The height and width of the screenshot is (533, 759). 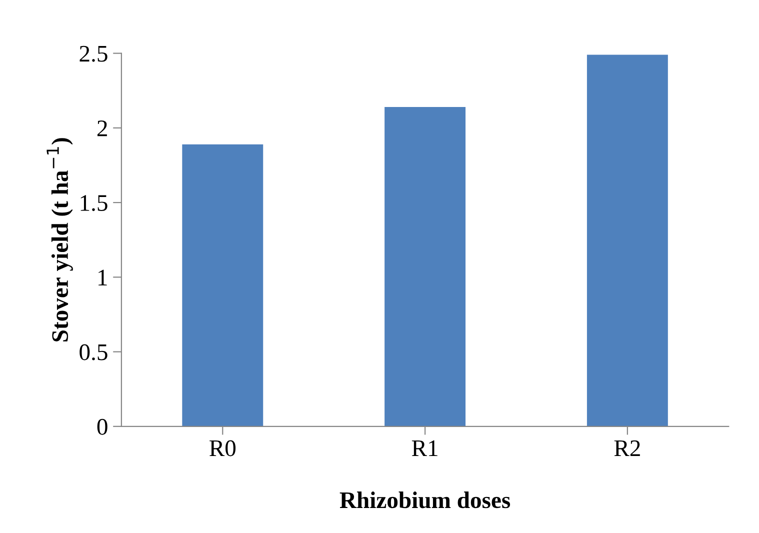 What do you see at coordinates (59, 240) in the screenshot?
I see `y-axis-title: Stover yield (t ha$^{−1}$)` at bounding box center [59, 240].